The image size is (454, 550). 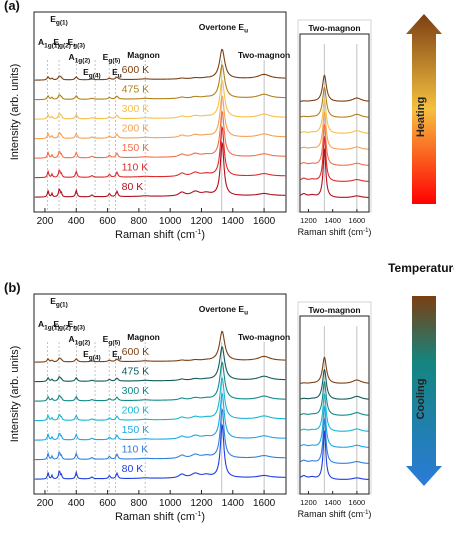 I want to click on panel-tag: (a), so click(x=12, y=6).